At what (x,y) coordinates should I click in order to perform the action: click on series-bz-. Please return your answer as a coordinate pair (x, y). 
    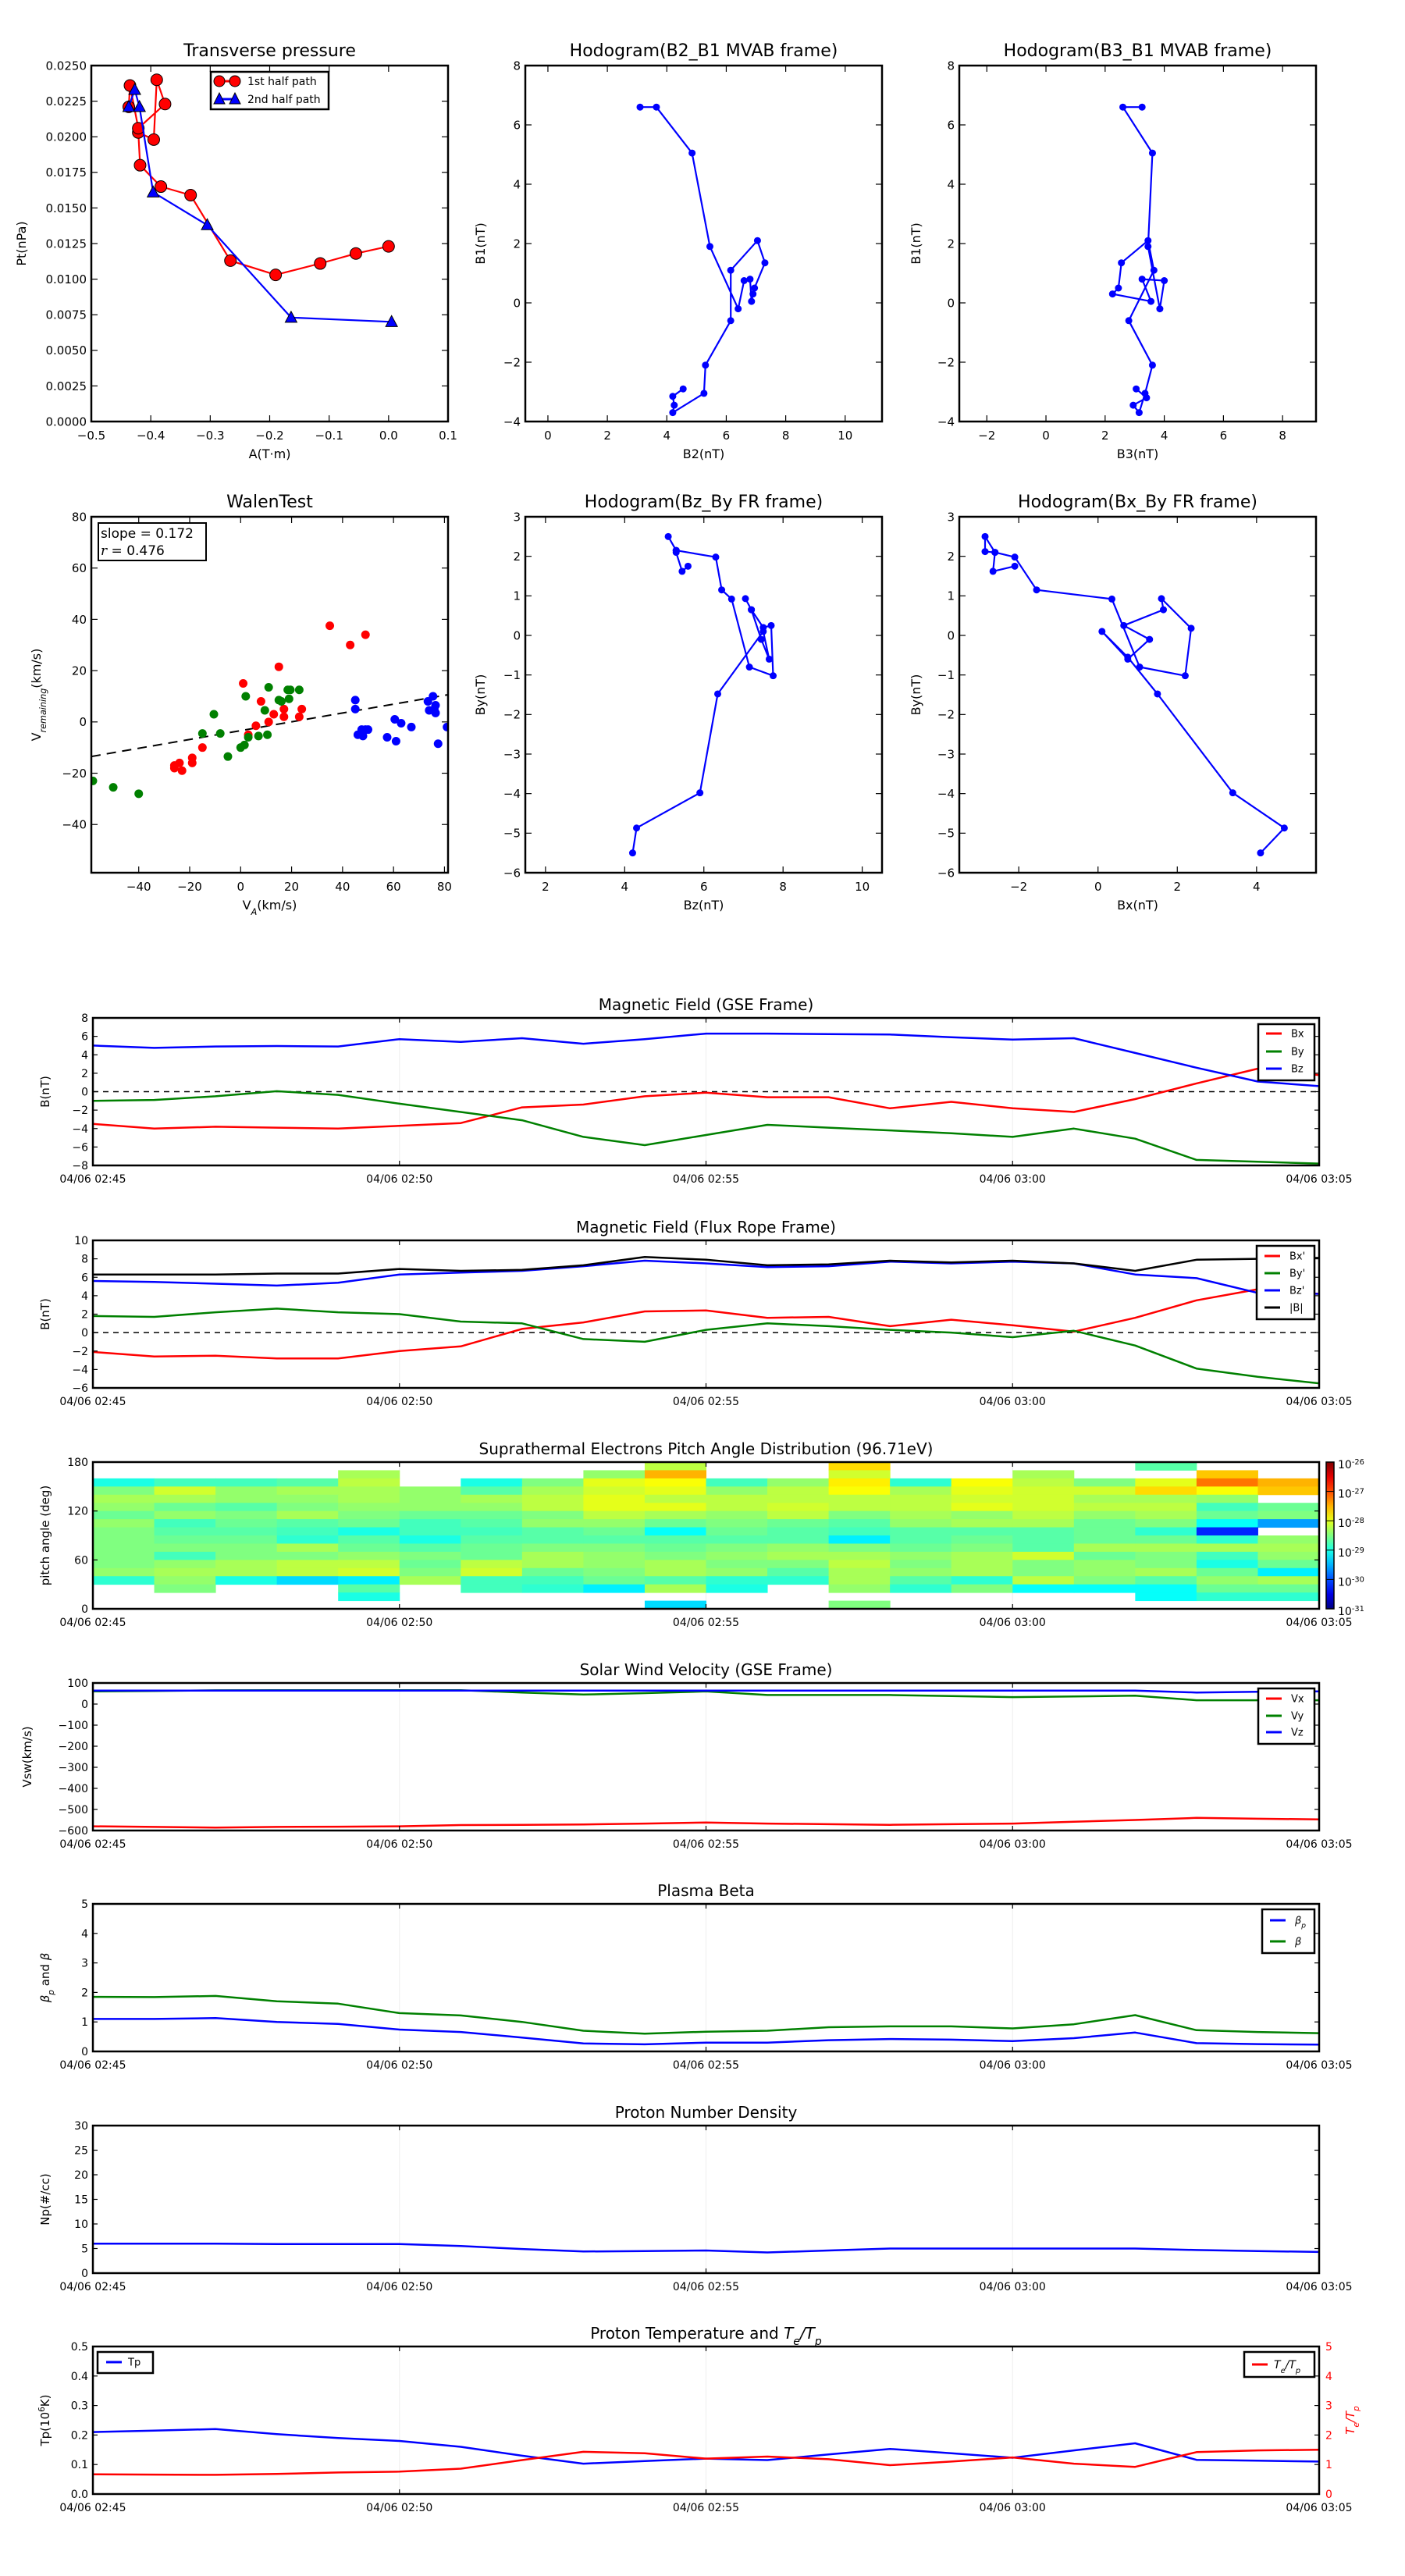
    Looking at the image, I should click on (706, 1277).